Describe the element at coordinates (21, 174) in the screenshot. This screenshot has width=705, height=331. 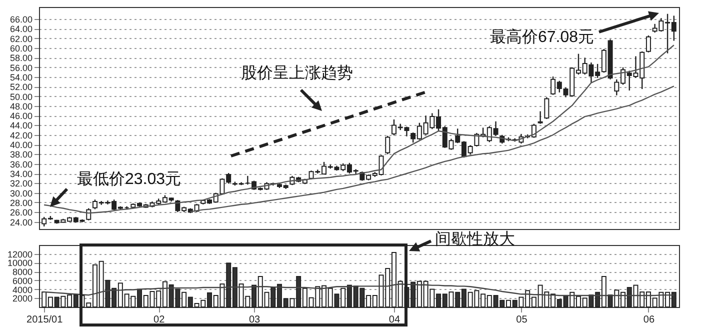
I see `y-tick-label: 34.00` at that location.